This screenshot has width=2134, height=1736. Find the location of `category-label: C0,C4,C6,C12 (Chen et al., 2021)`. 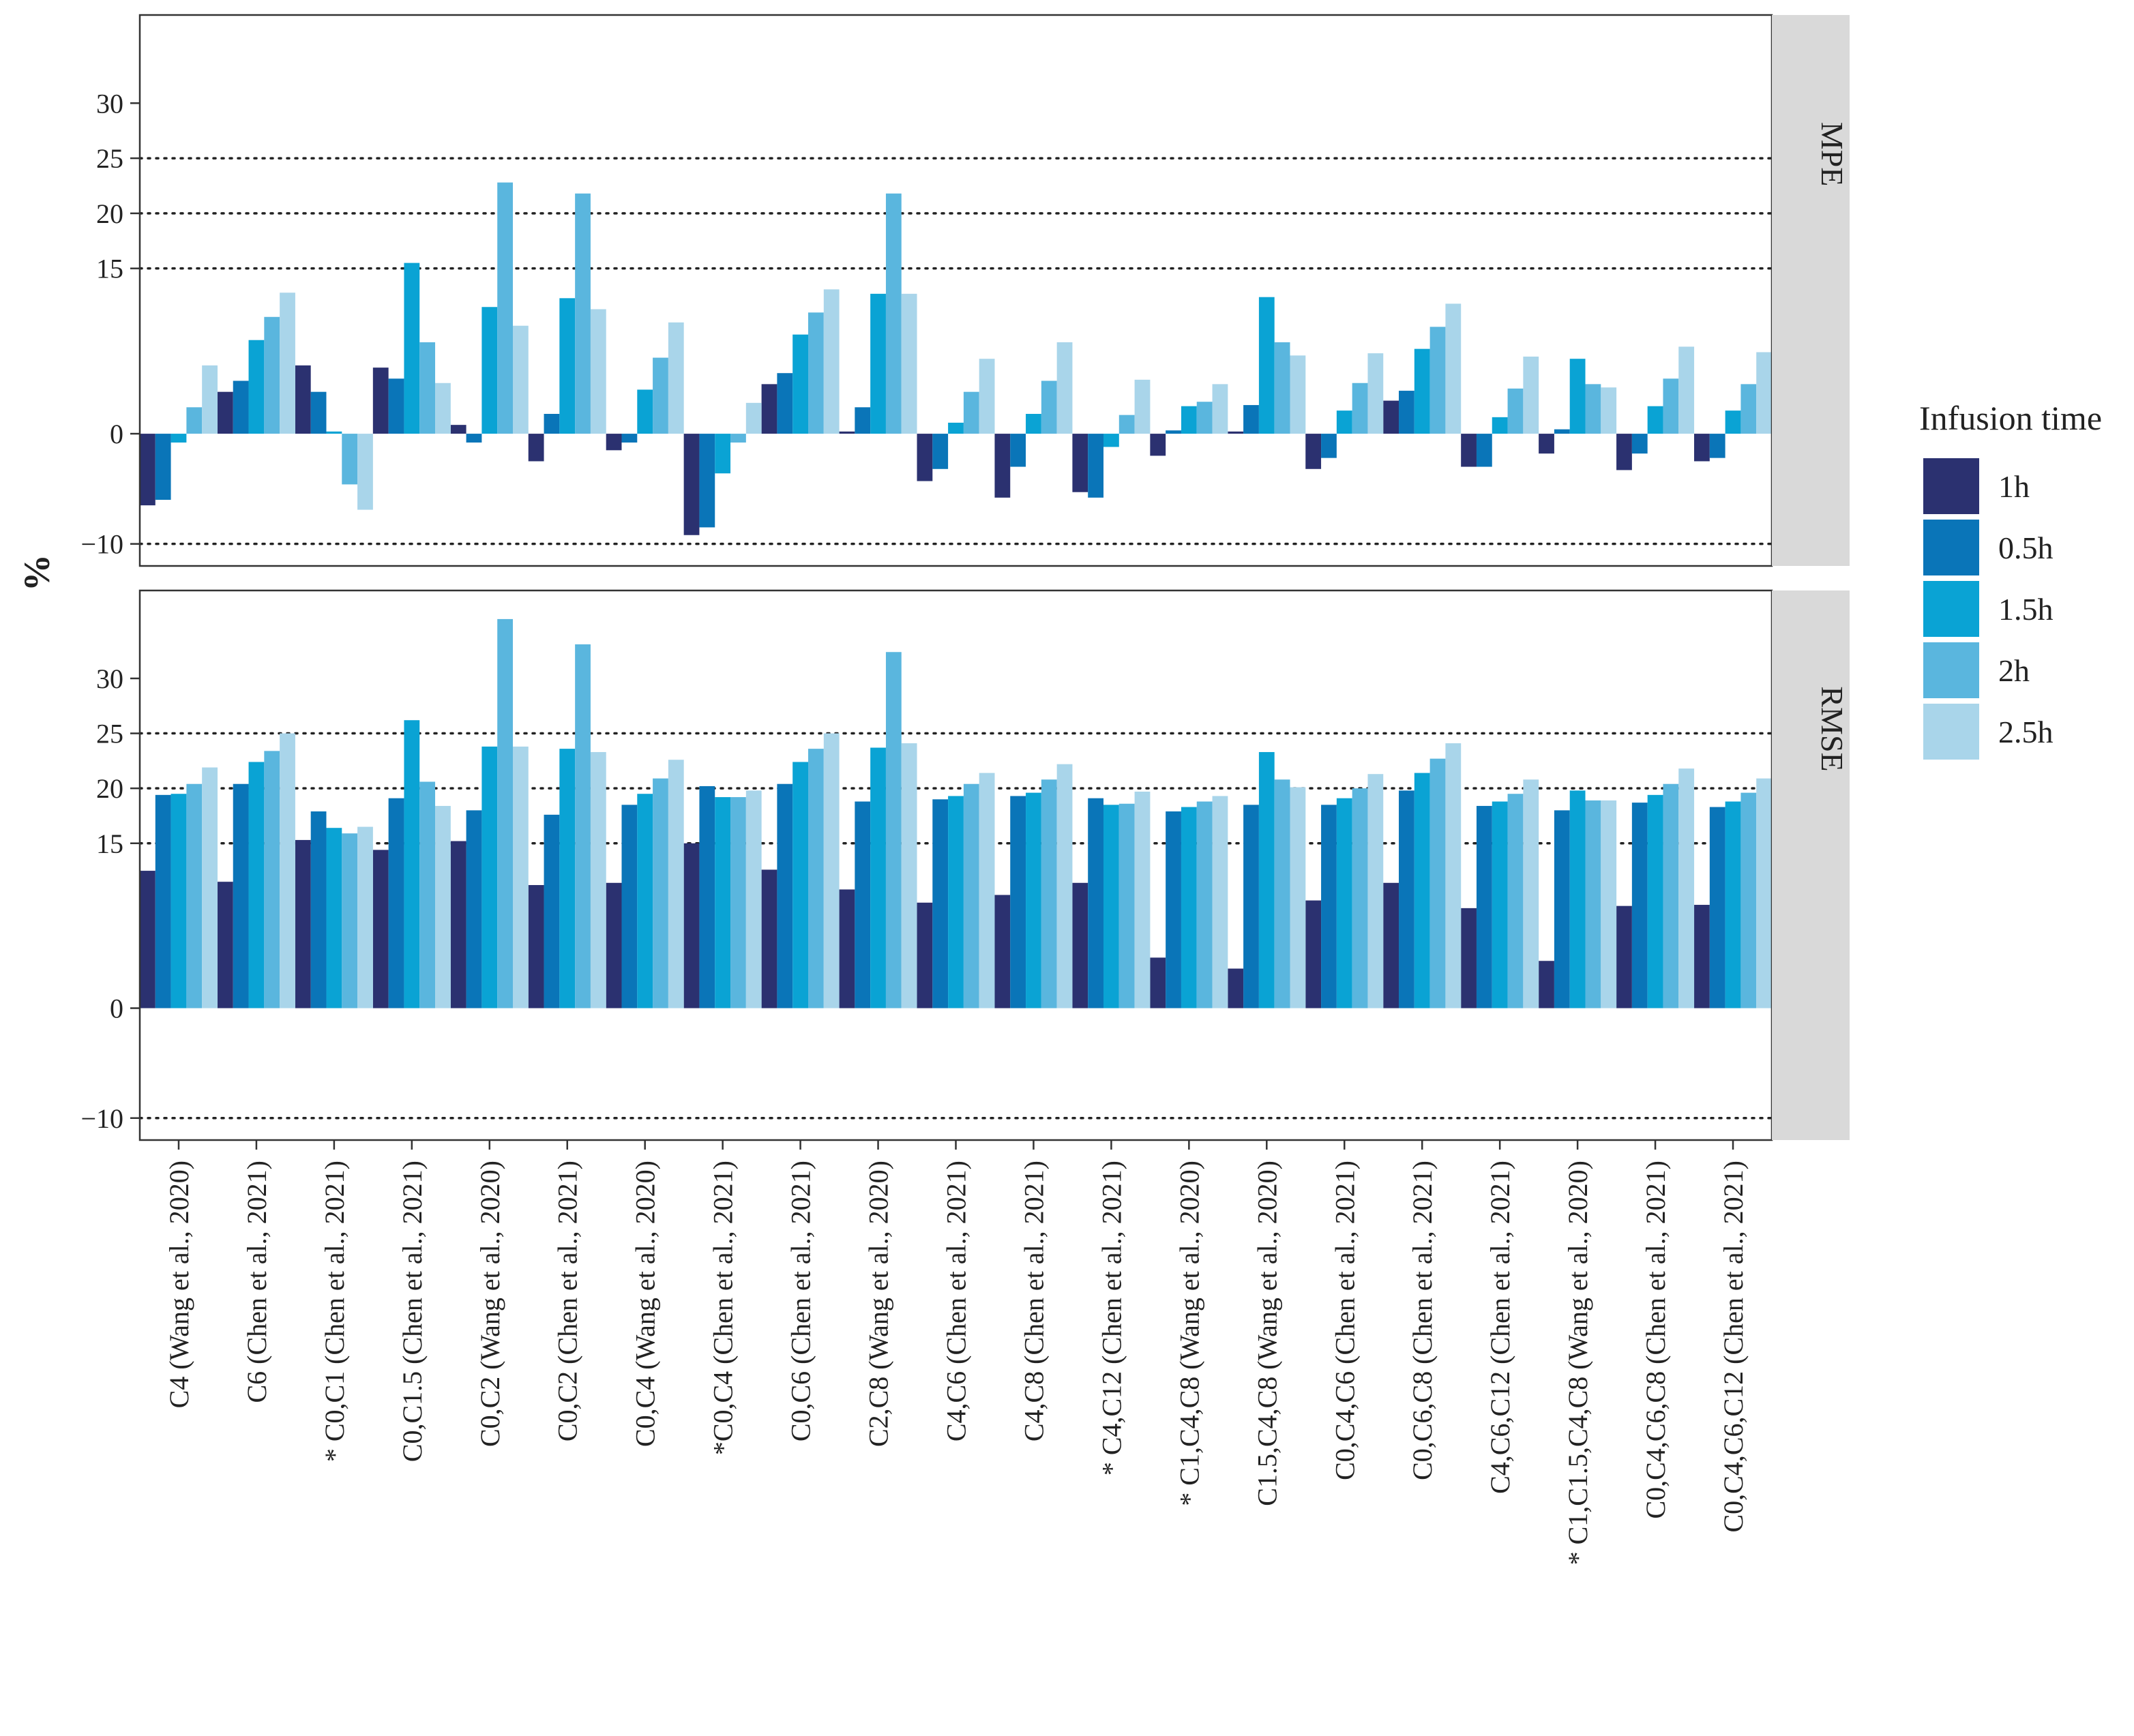

category-label: C0,C4,C6,C12 (Chen et al., 2021) is located at coordinates (1734, 1347).